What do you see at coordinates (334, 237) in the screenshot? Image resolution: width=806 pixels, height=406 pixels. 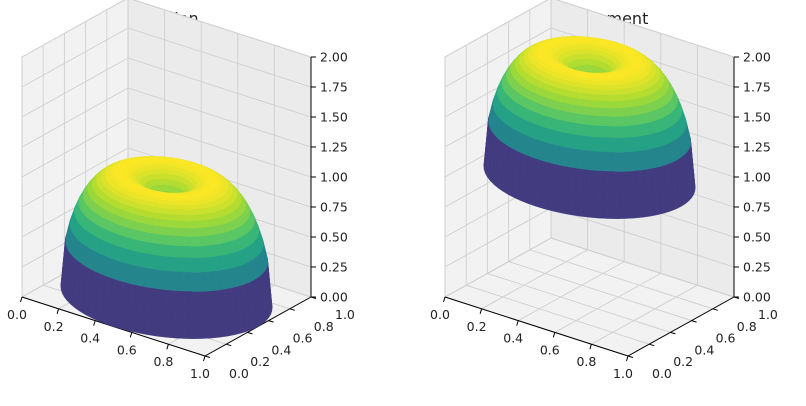 I see `z-tick-label: 0.50` at bounding box center [334, 237].